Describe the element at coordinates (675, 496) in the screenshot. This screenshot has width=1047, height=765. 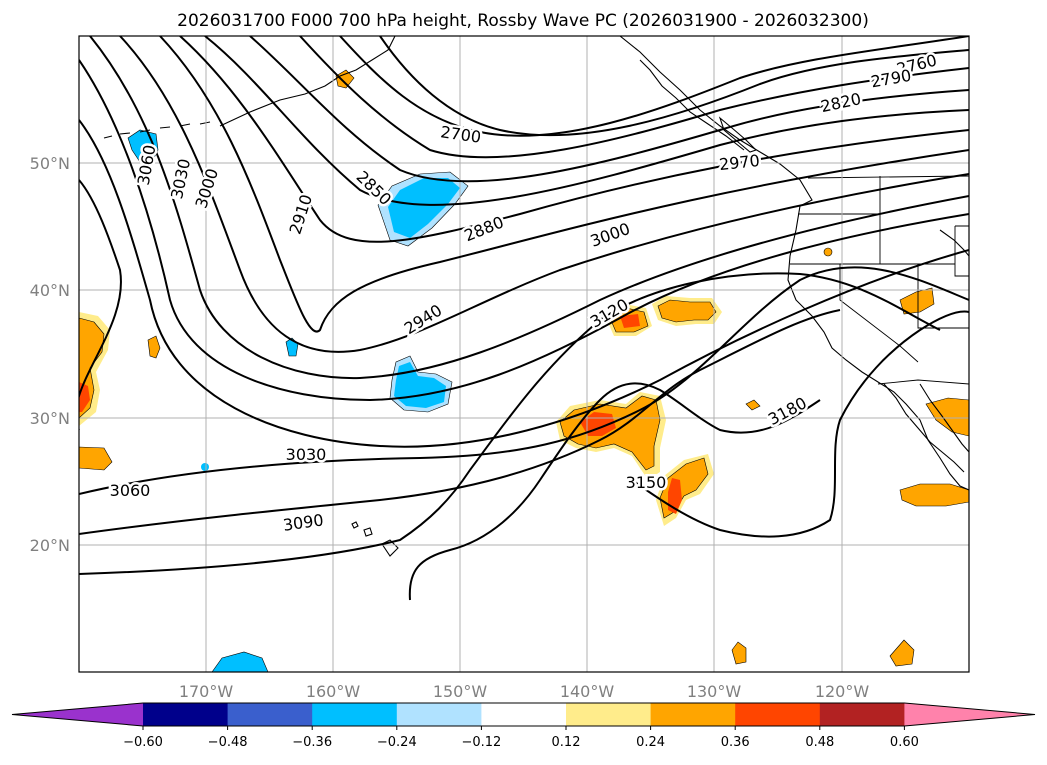
I see `pos-anomaly-south-central-high` at that location.